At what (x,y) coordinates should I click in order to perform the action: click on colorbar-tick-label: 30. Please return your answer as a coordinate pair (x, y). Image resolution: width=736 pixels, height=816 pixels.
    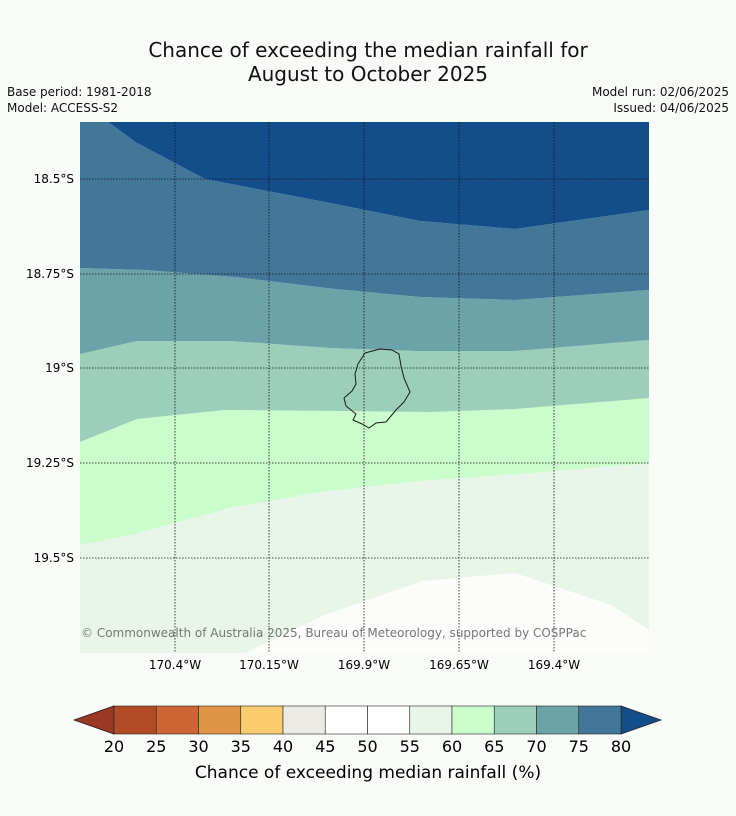
    Looking at the image, I should click on (198, 746).